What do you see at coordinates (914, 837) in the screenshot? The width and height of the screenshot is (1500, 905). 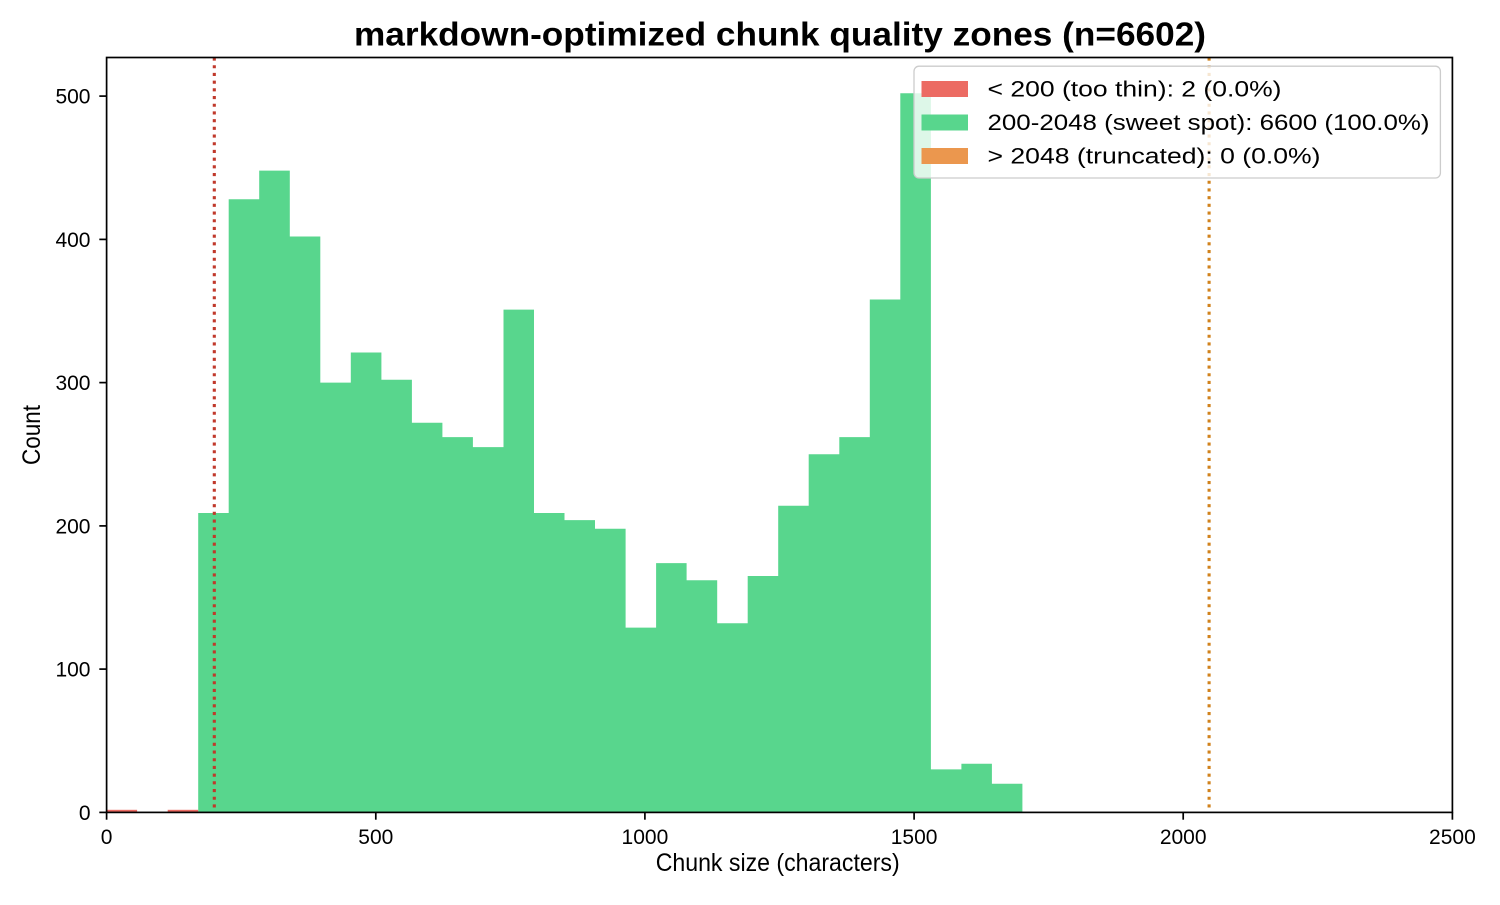 I see `svg-text: 1500` at bounding box center [914, 837].